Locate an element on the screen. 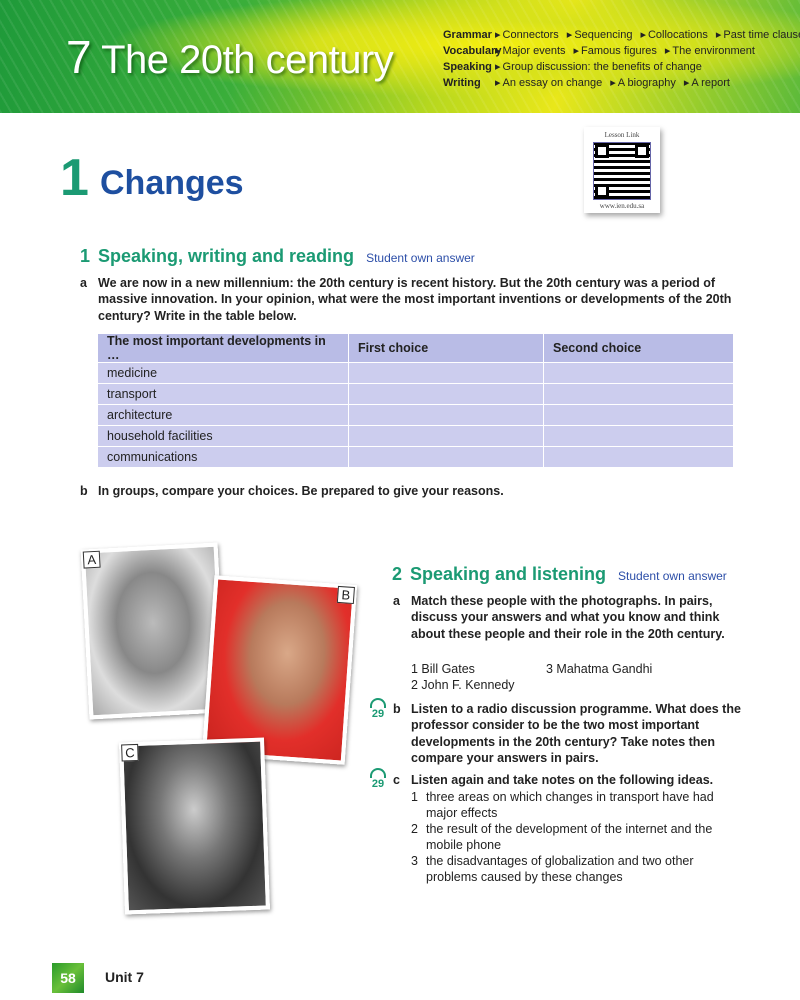 The width and height of the screenshot is (800, 1000). syllabus-item: Major events is located at coordinates (530, 51).